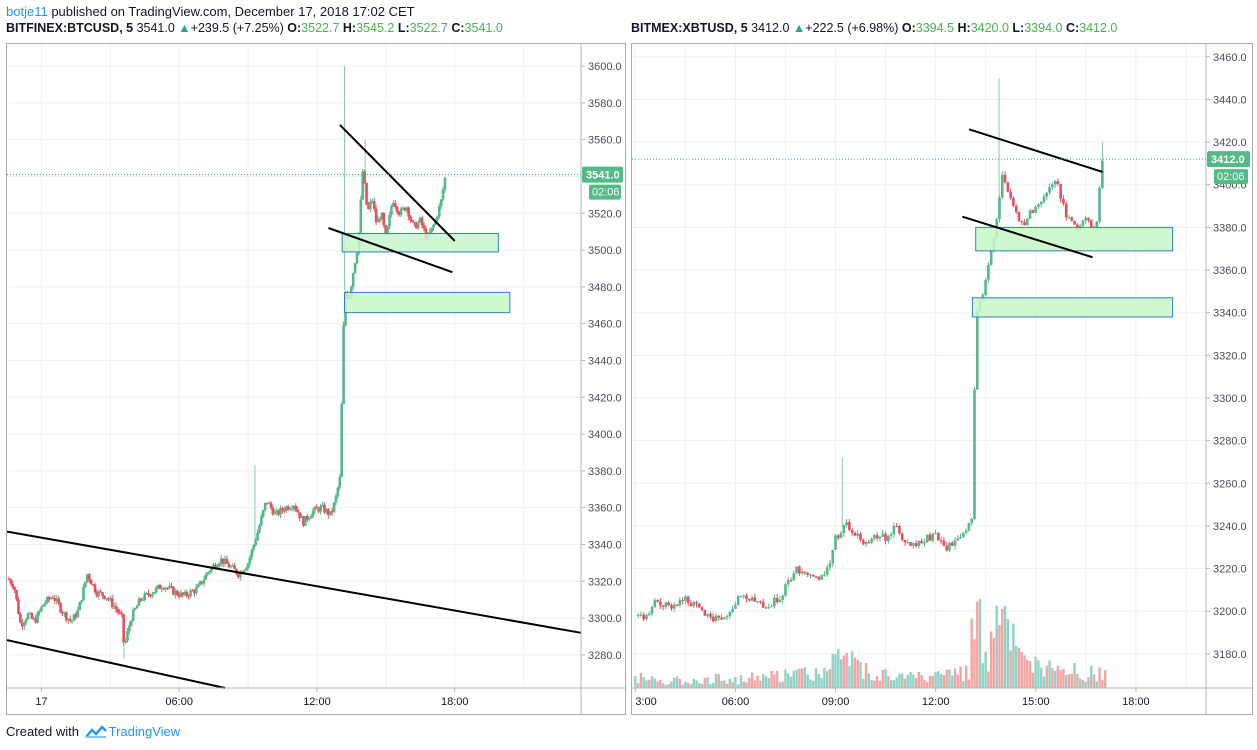 Image resolution: width=1257 pixels, height=750 pixels. I want to click on price-tick-label: 3320.0, so click(605, 582).